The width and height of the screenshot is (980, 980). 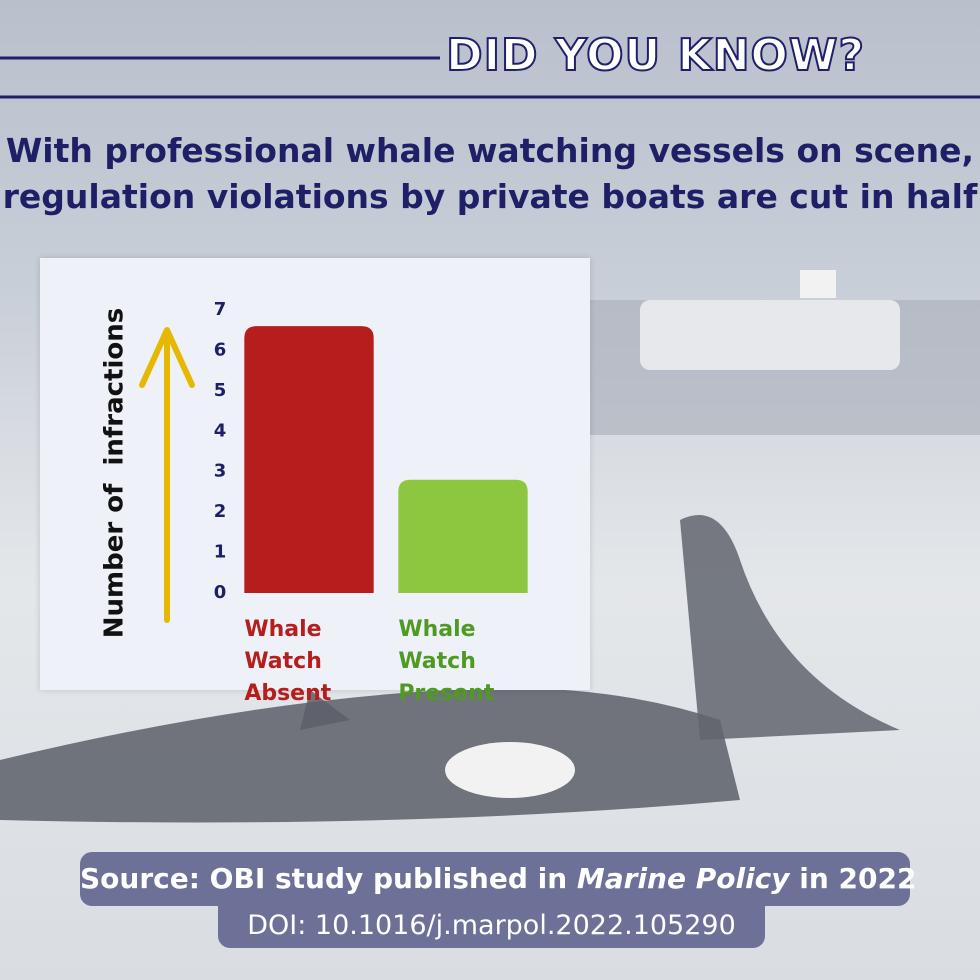 What do you see at coordinates (220, 511) in the screenshot?
I see `y-tick-label: 2` at bounding box center [220, 511].